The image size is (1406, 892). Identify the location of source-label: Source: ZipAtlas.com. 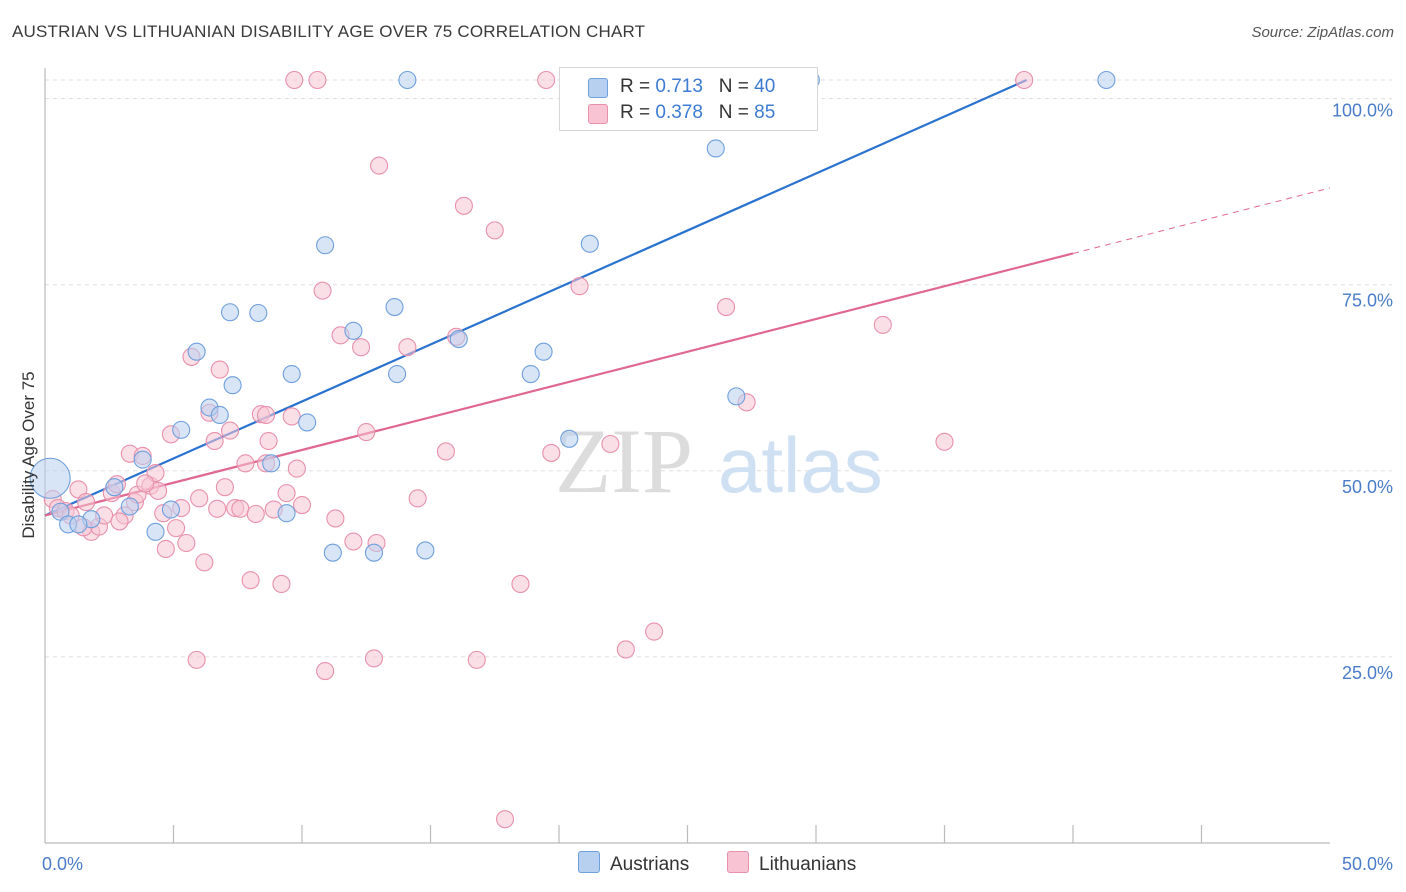
(1322, 32).